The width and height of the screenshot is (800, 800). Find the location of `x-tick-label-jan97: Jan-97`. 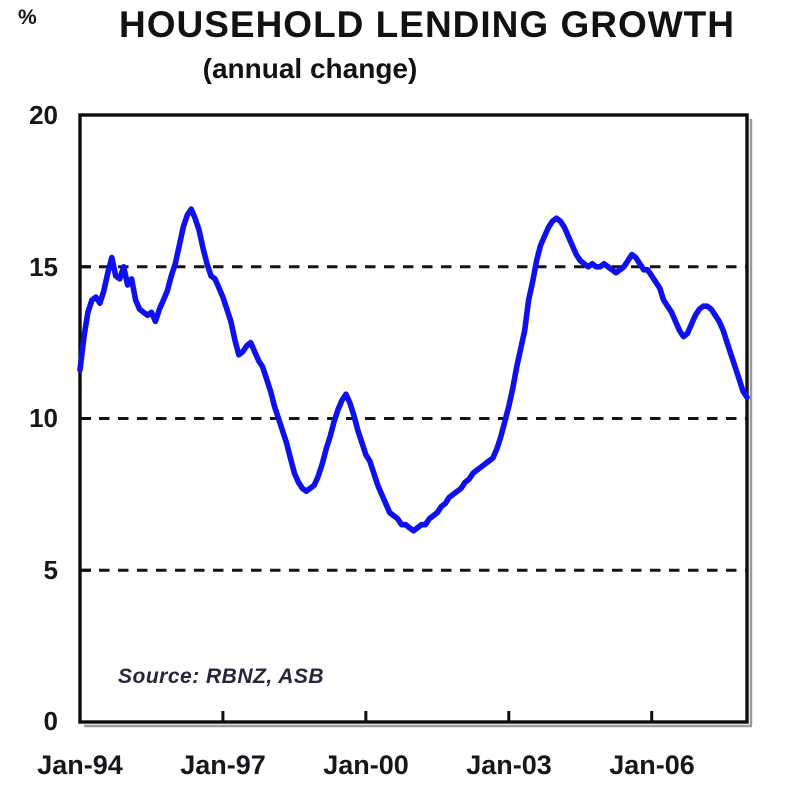

x-tick-label-jan97: Jan-97 is located at coordinates (223, 765).